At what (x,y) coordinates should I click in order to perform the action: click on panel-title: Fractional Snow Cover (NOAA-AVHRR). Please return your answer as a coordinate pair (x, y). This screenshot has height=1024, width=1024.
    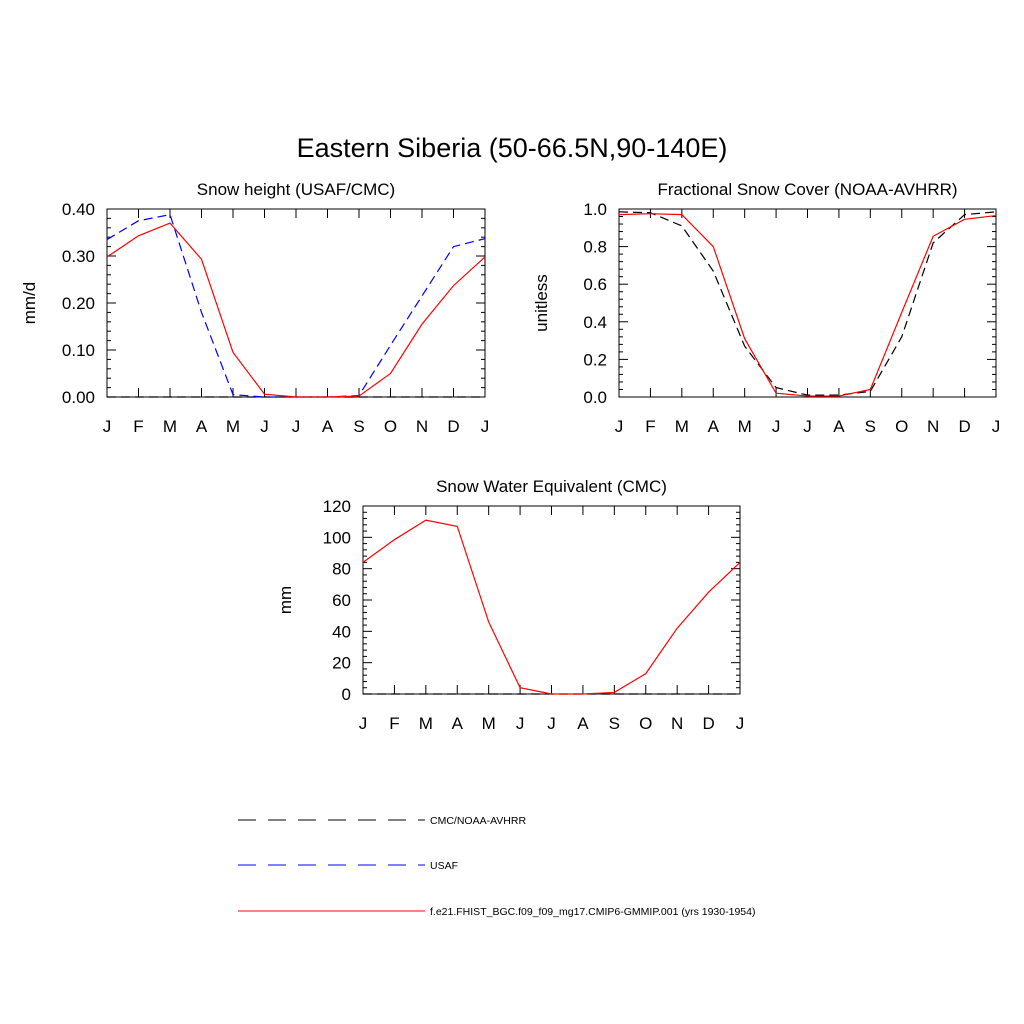
    Looking at the image, I should click on (807, 189).